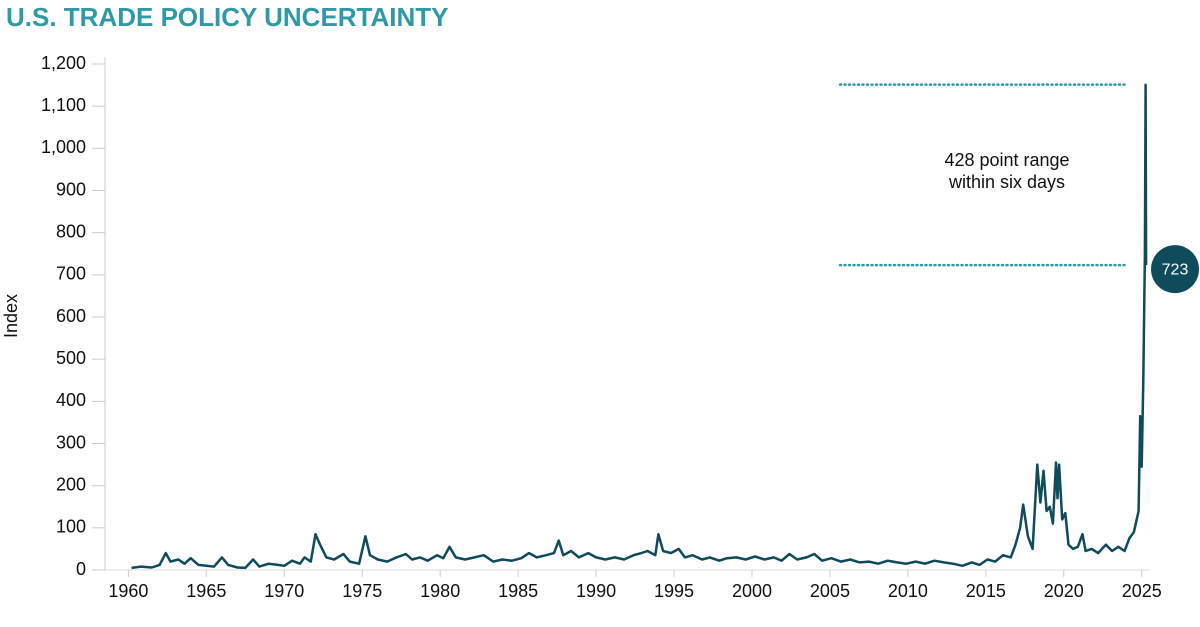 This screenshot has height=627, width=1200. Describe the element at coordinates (71, 484) in the screenshot. I see `y-tick-label: 200` at that location.